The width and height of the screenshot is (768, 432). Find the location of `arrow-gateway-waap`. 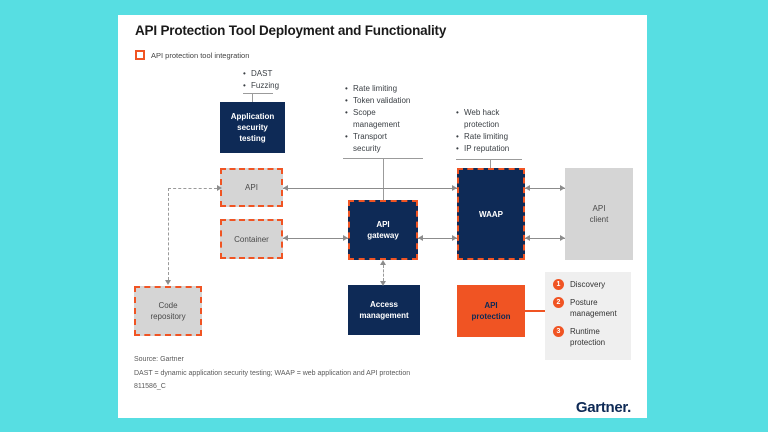

arrow-gateway-waap is located at coordinates (437, 238).